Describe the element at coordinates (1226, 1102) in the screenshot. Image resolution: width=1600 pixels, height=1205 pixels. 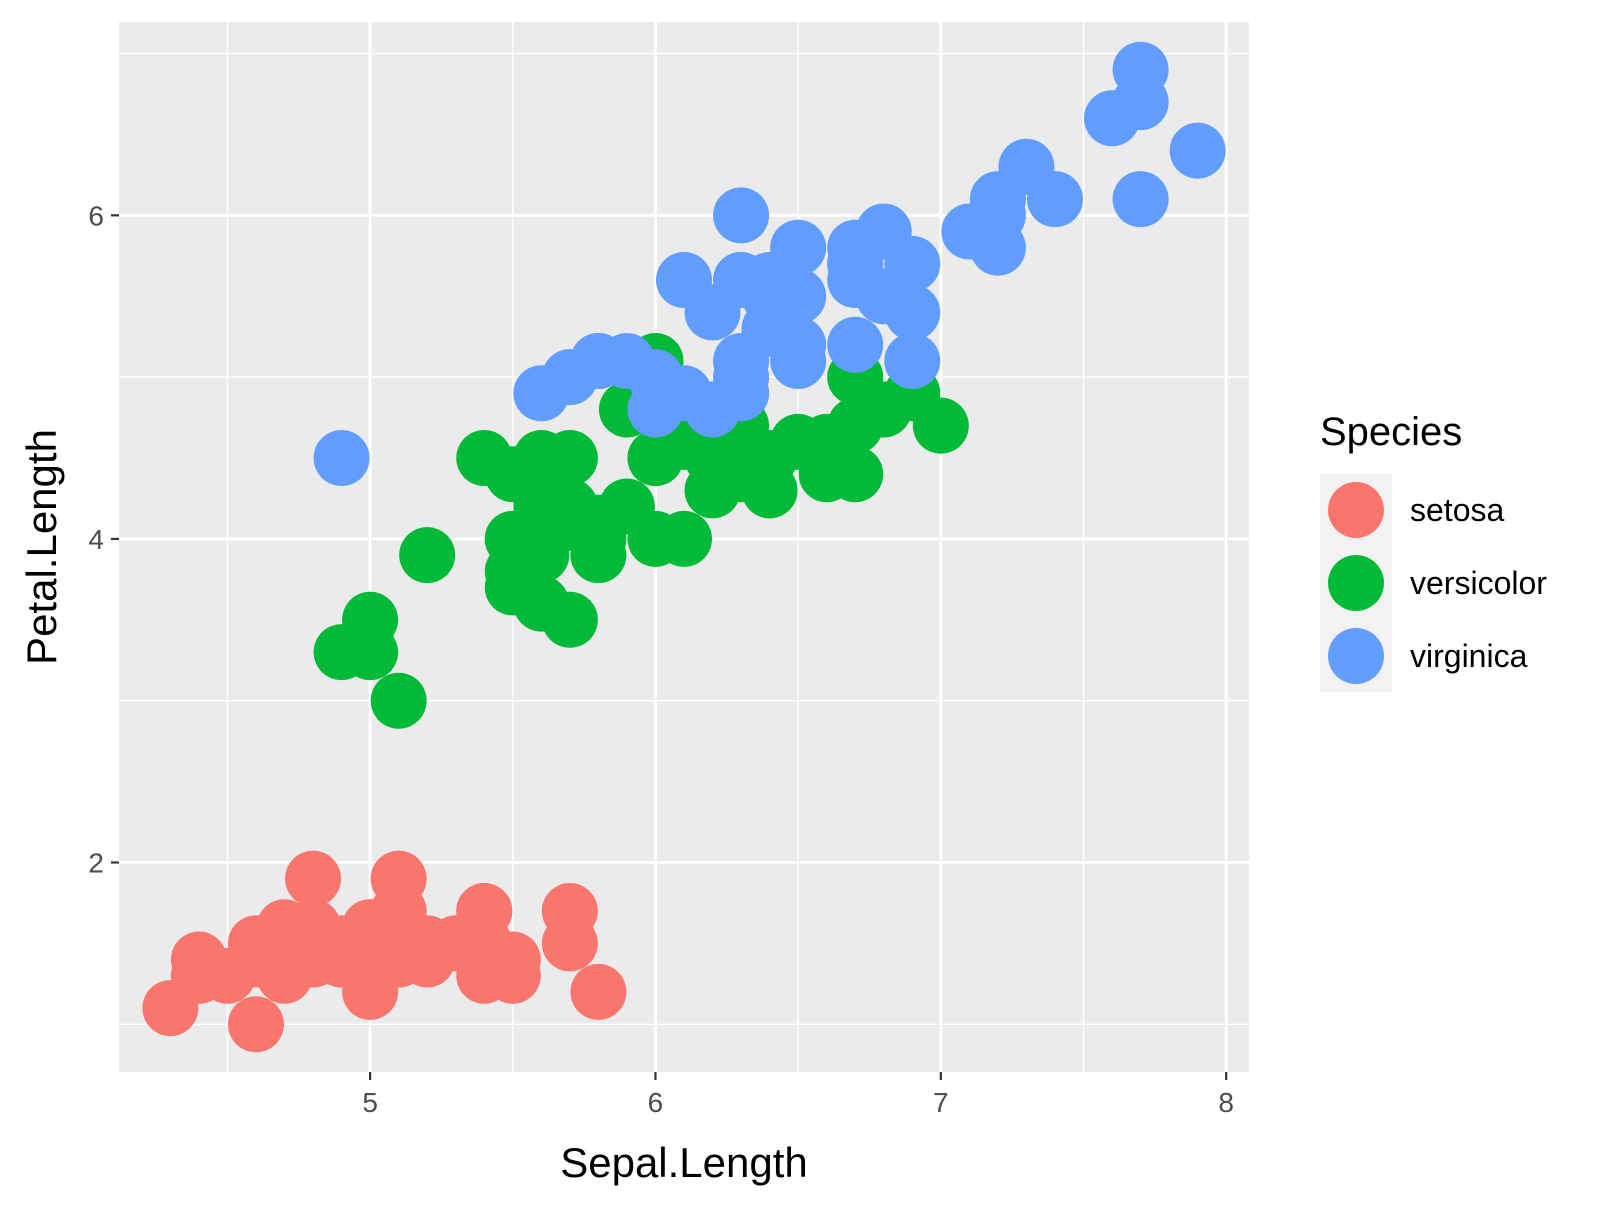
I see `x-tick-label: 8` at that location.